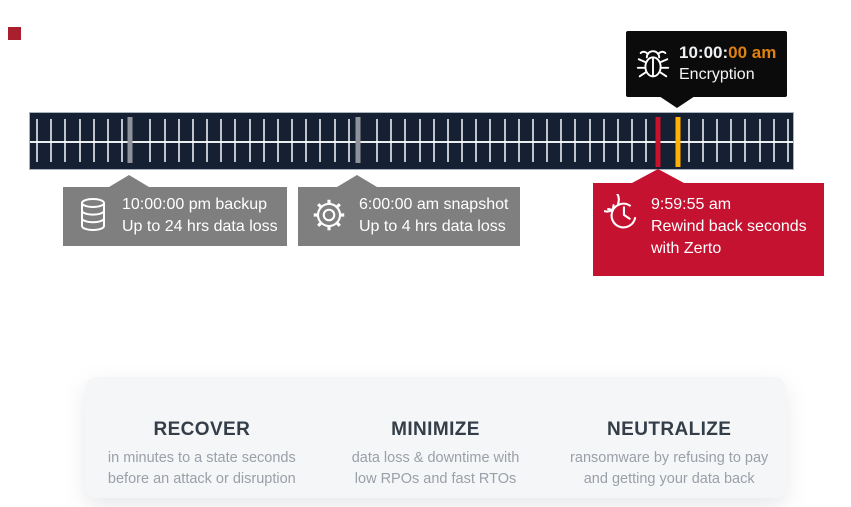 Image resolution: width=851 pixels, height=507 pixels. What do you see at coordinates (435, 479) in the screenshot?
I see `benefit-minimize-desc-2: low RPOs and fast RTOs` at bounding box center [435, 479].